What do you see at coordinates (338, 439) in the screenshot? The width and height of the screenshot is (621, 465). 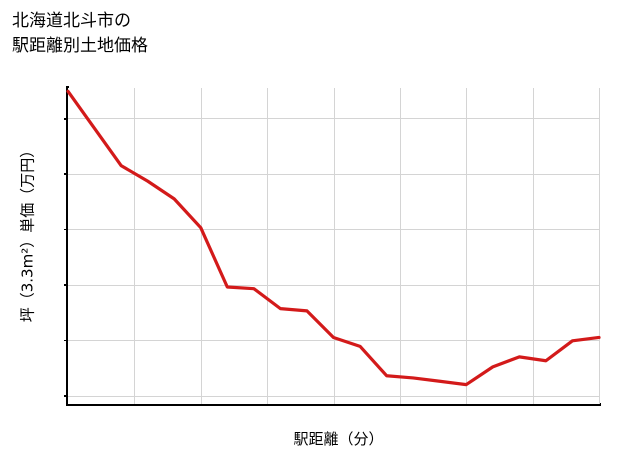 I see `x-axis-title: 駅距離（分）` at bounding box center [338, 439].